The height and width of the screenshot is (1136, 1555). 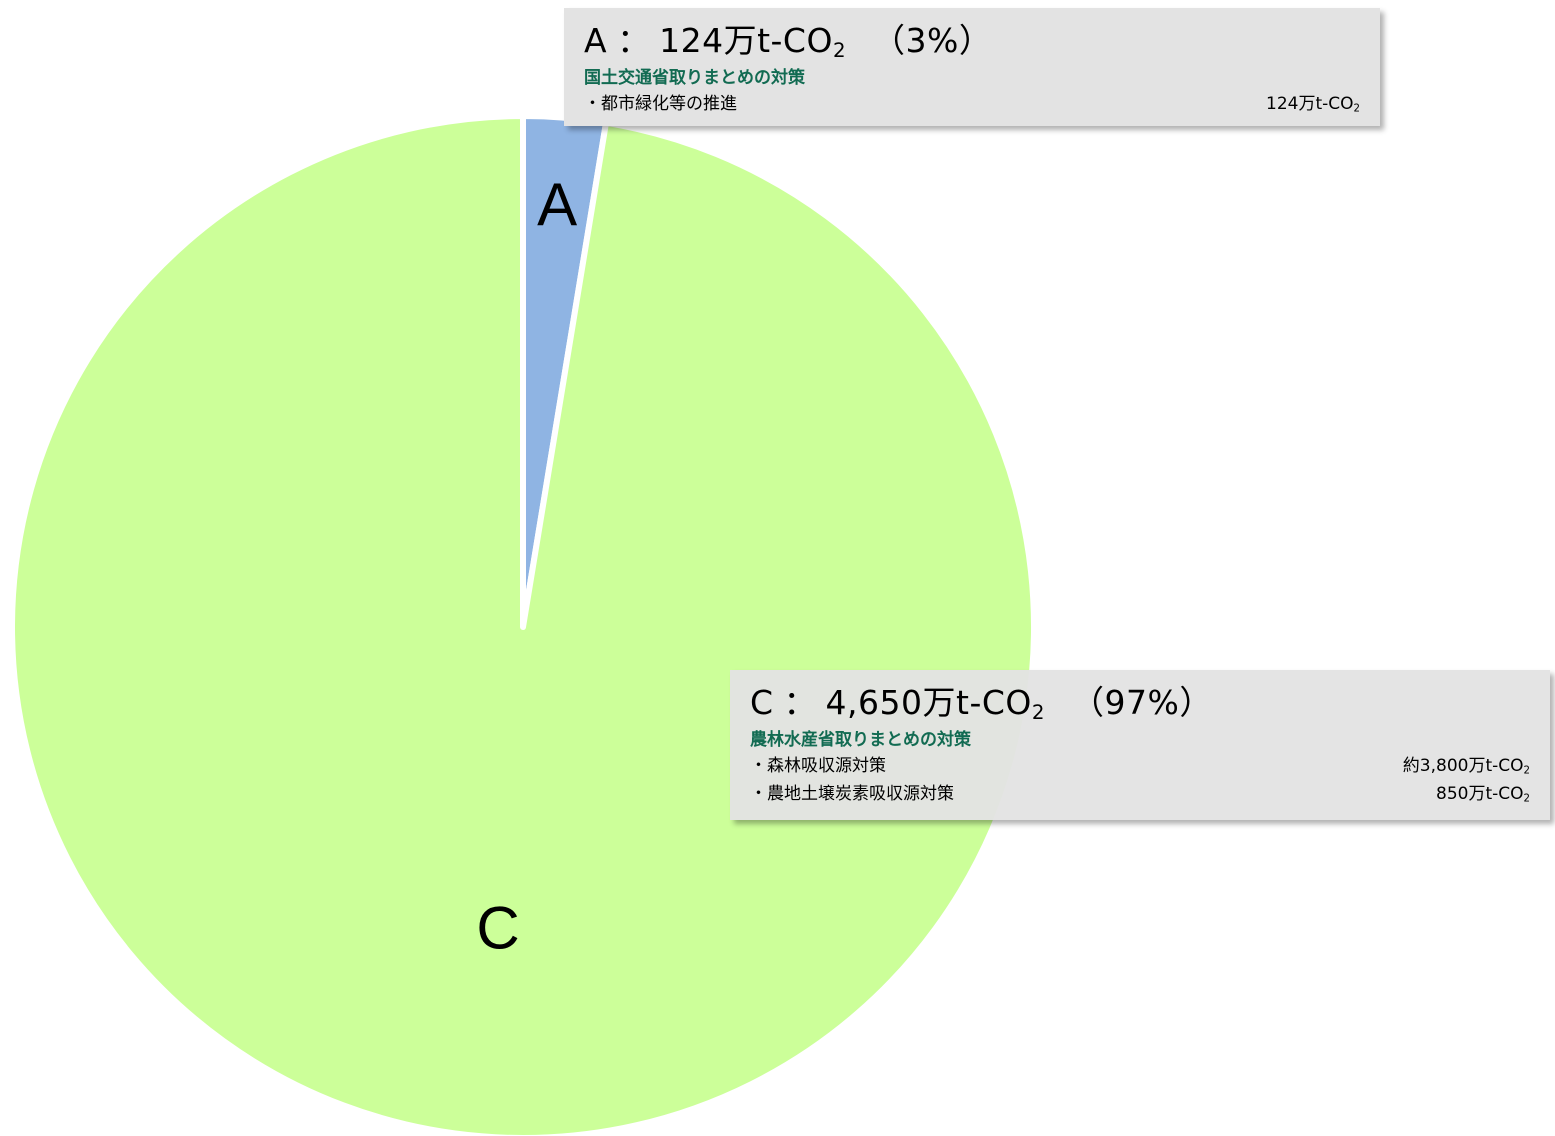 I want to click on callout-a-ministry: 国土交通省取りまとめの対策, so click(x=694, y=78).